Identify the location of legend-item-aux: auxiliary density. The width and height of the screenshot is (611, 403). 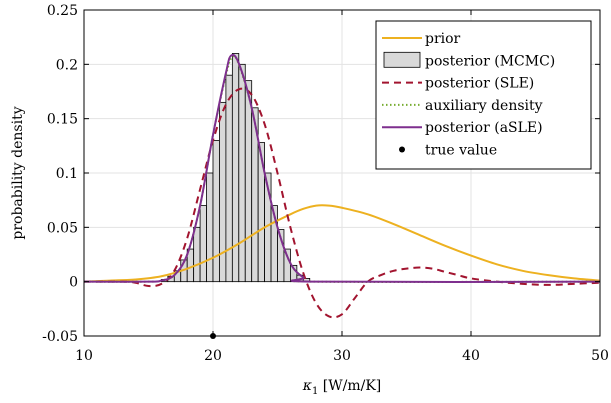
(462, 106).